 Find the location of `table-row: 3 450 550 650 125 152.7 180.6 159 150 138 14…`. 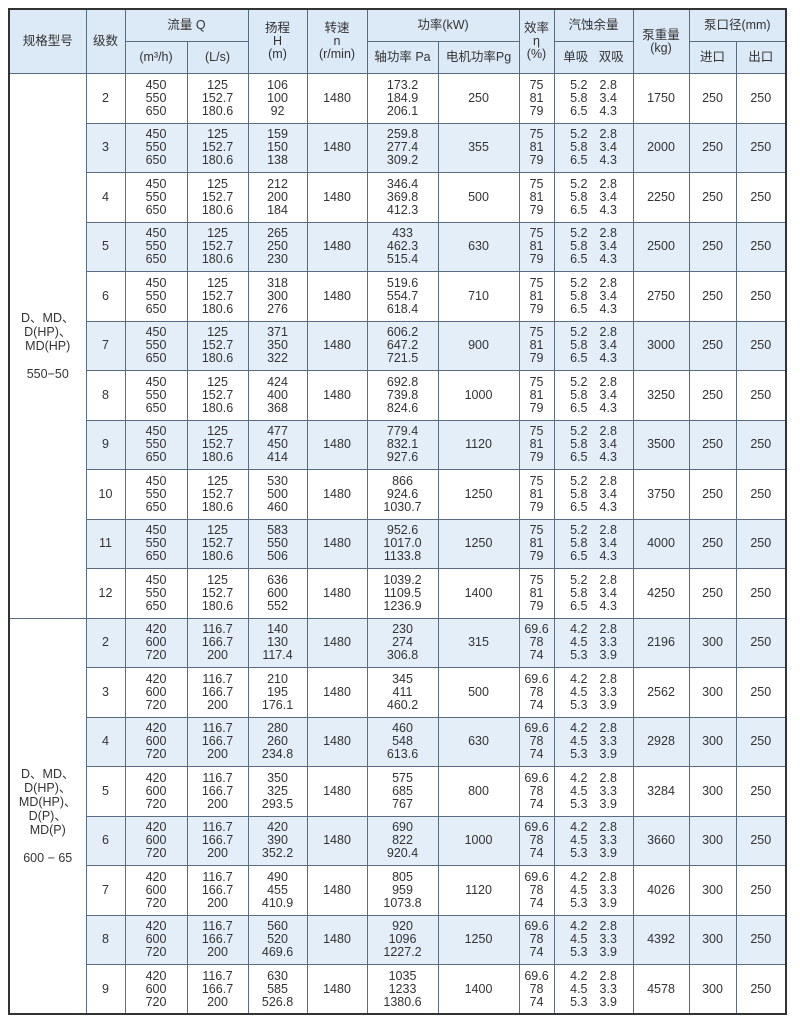

table-row: 3 450 550 650 125 152.7 180.6 159 150 138 14… is located at coordinates (398, 147).